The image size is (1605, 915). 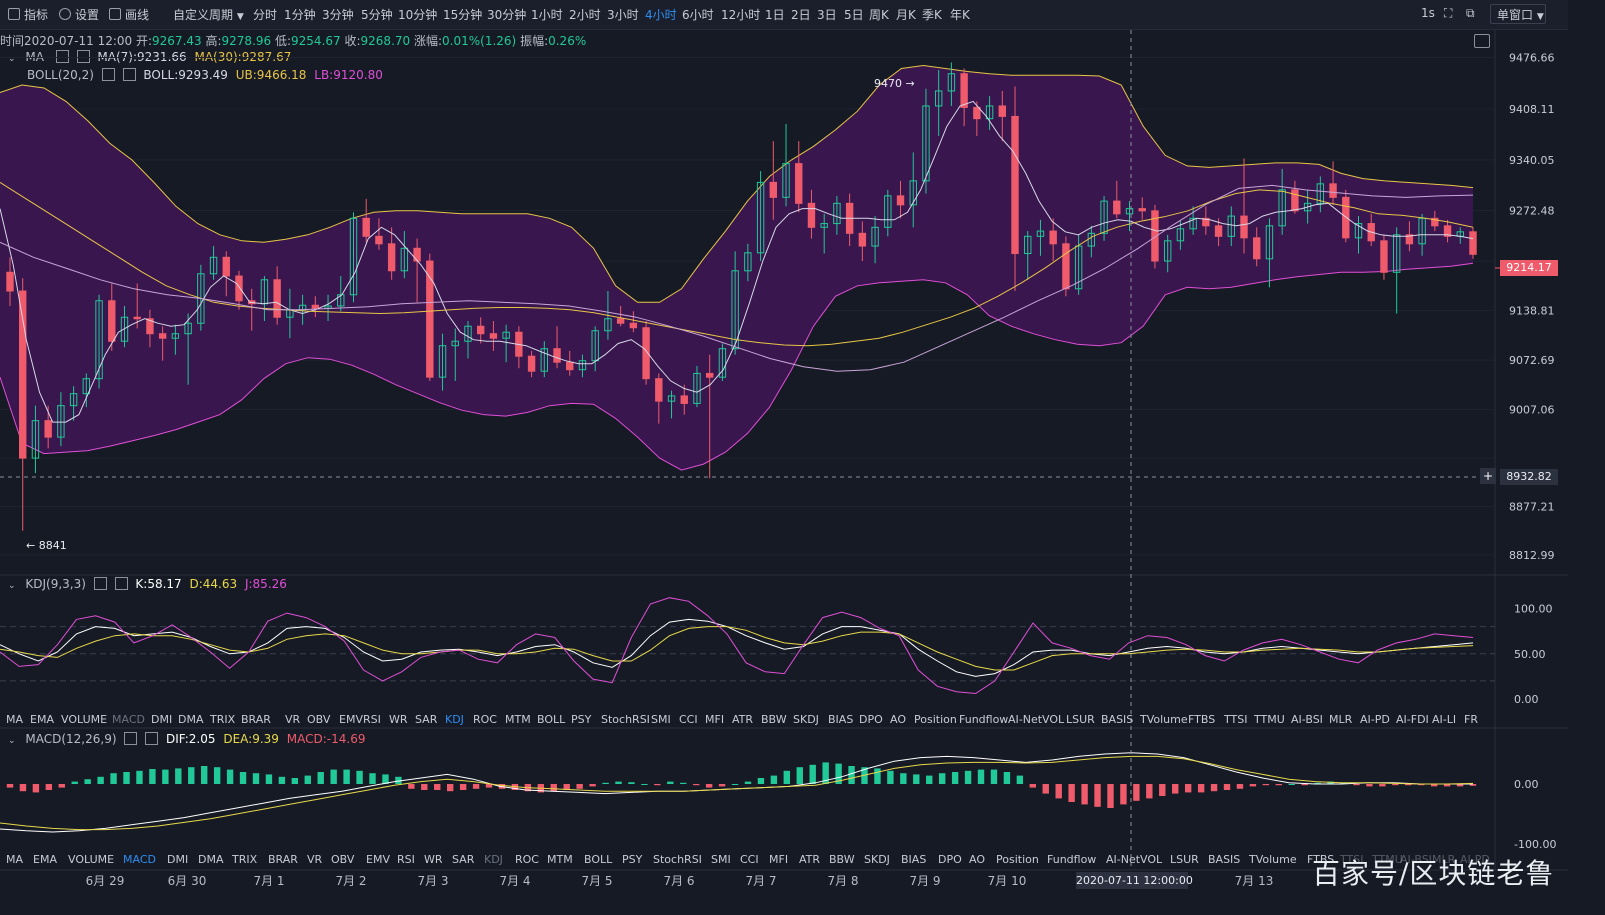 I want to click on period-tab-3: 5分钟, so click(x=377, y=15).